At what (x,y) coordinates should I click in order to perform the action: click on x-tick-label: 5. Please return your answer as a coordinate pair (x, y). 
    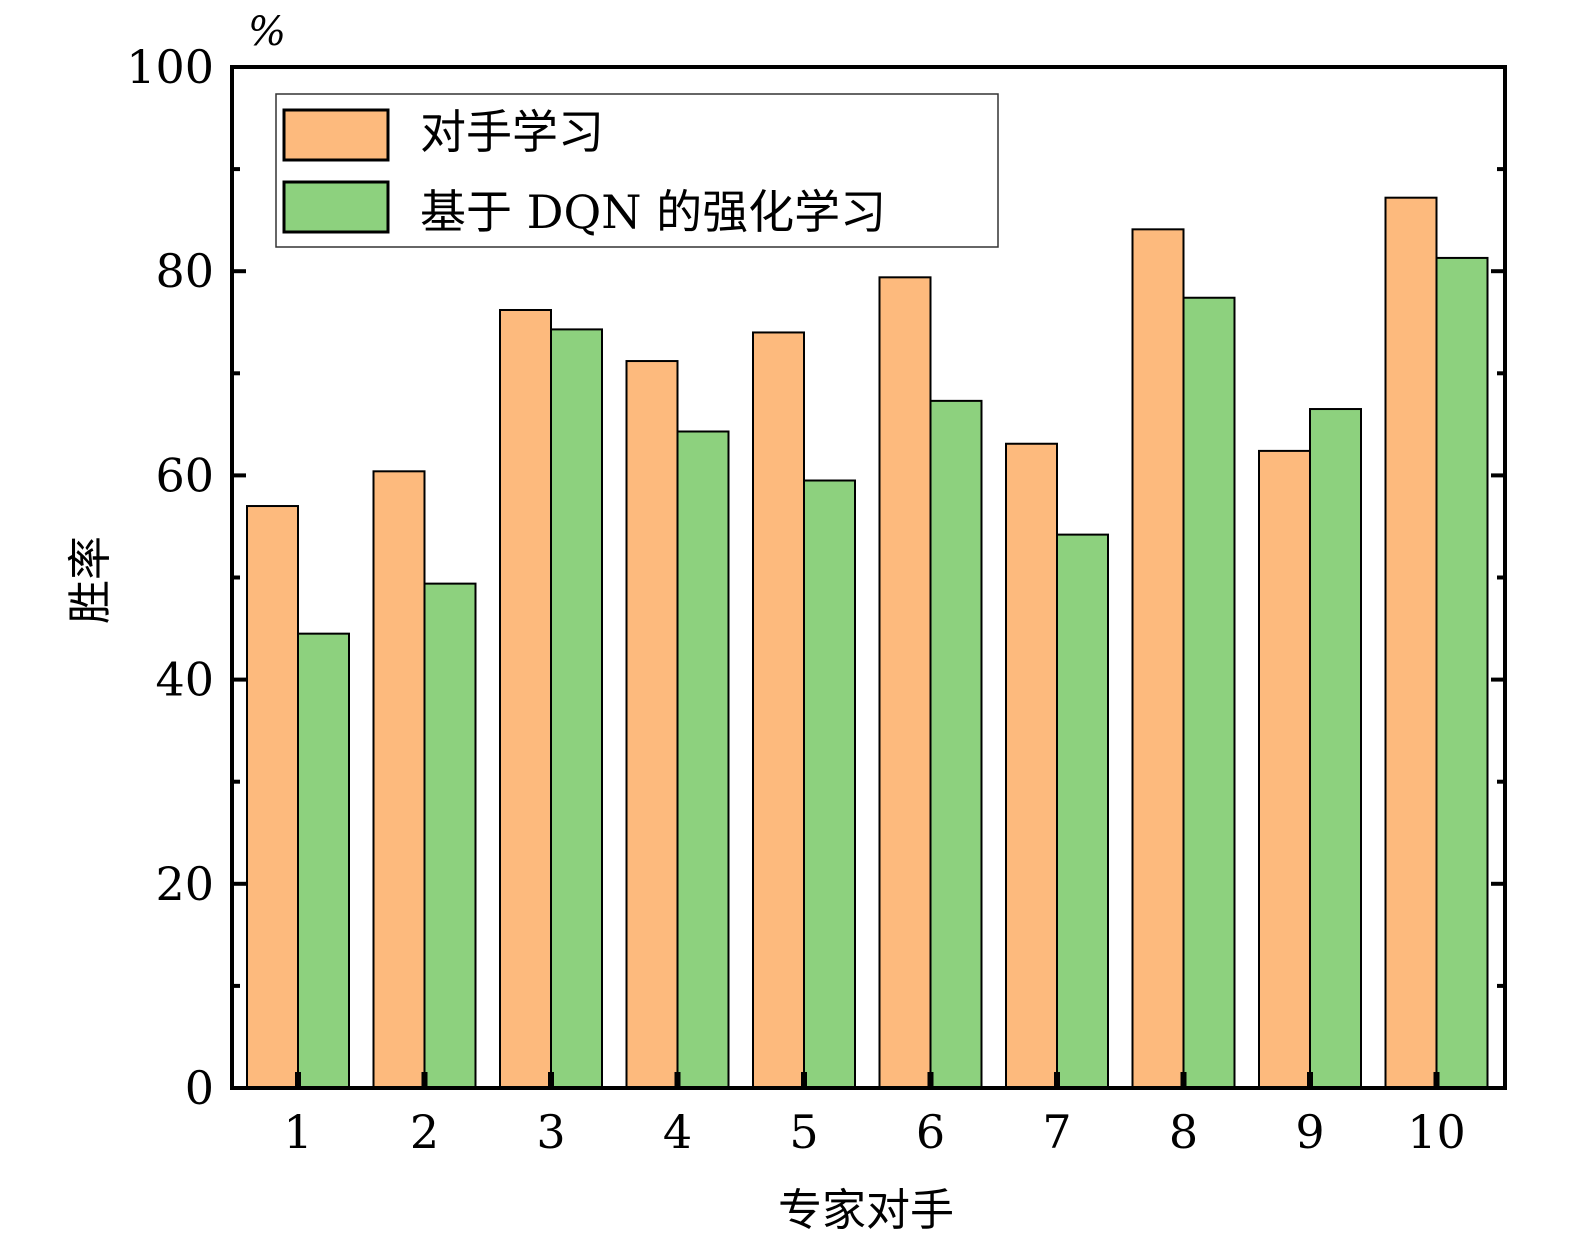
    Looking at the image, I should click on (803, 1132).